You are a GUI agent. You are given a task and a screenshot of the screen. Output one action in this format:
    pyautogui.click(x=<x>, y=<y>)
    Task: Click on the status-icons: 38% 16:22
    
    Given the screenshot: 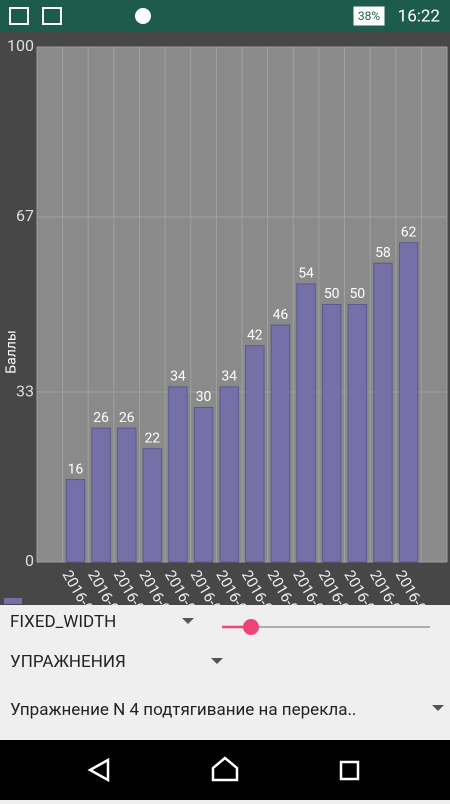 What is the action you would take?
    pyautogui.click(x=224, y=16)
    